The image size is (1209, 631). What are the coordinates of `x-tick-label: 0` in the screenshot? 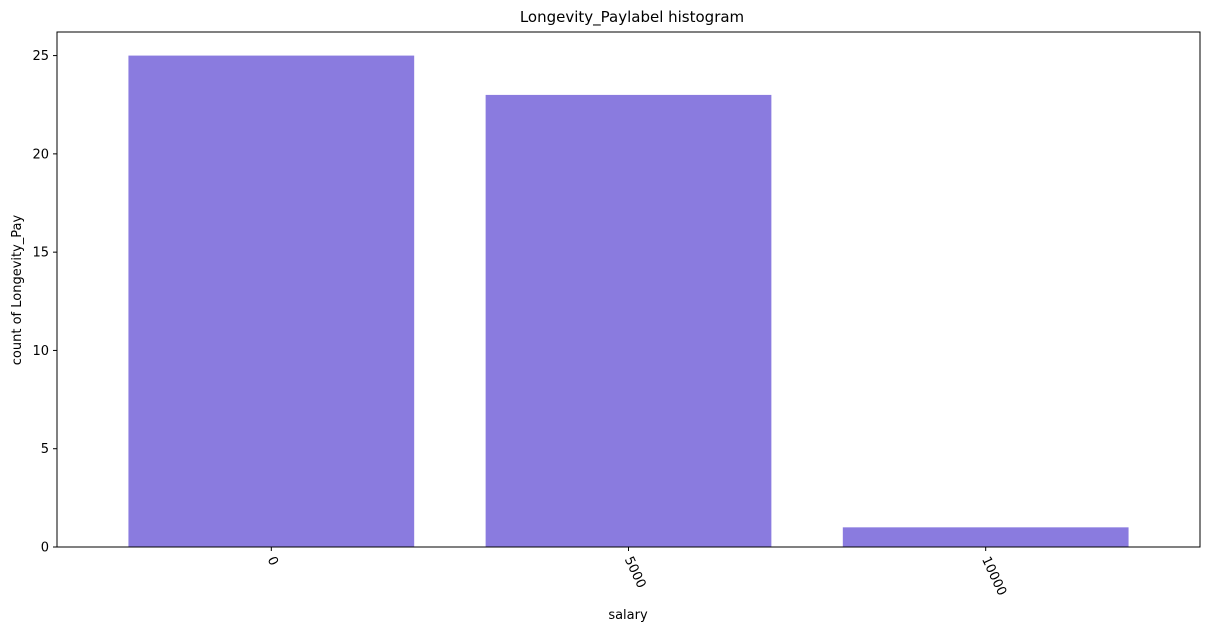 It's located at (272, 561).